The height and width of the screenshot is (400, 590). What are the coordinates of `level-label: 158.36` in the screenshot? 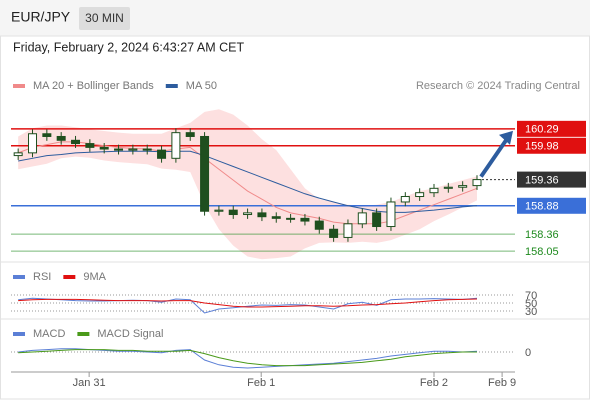 It's located at (542, 235).